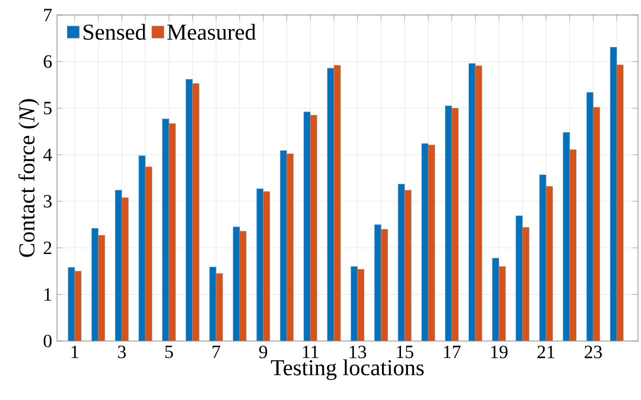 The image size is (641, 400). What do you see at coordinates (29, 178) in the screenshot?
I see `y-axis-title: Contact force (N)` at bounding box center [29, 178].